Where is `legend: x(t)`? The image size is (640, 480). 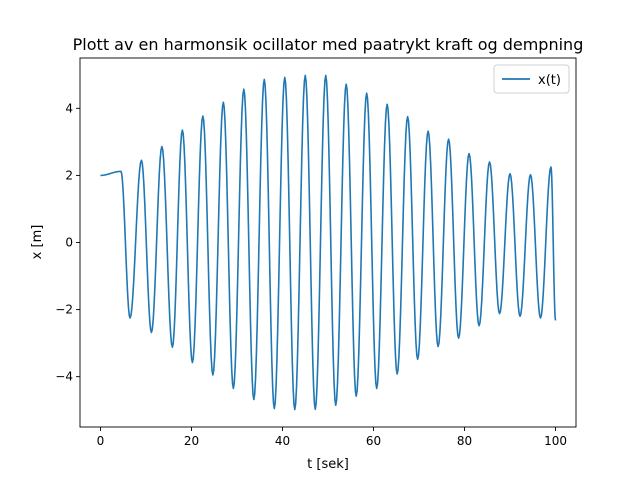 legend: x(t) is located at coordinates (531, 79).